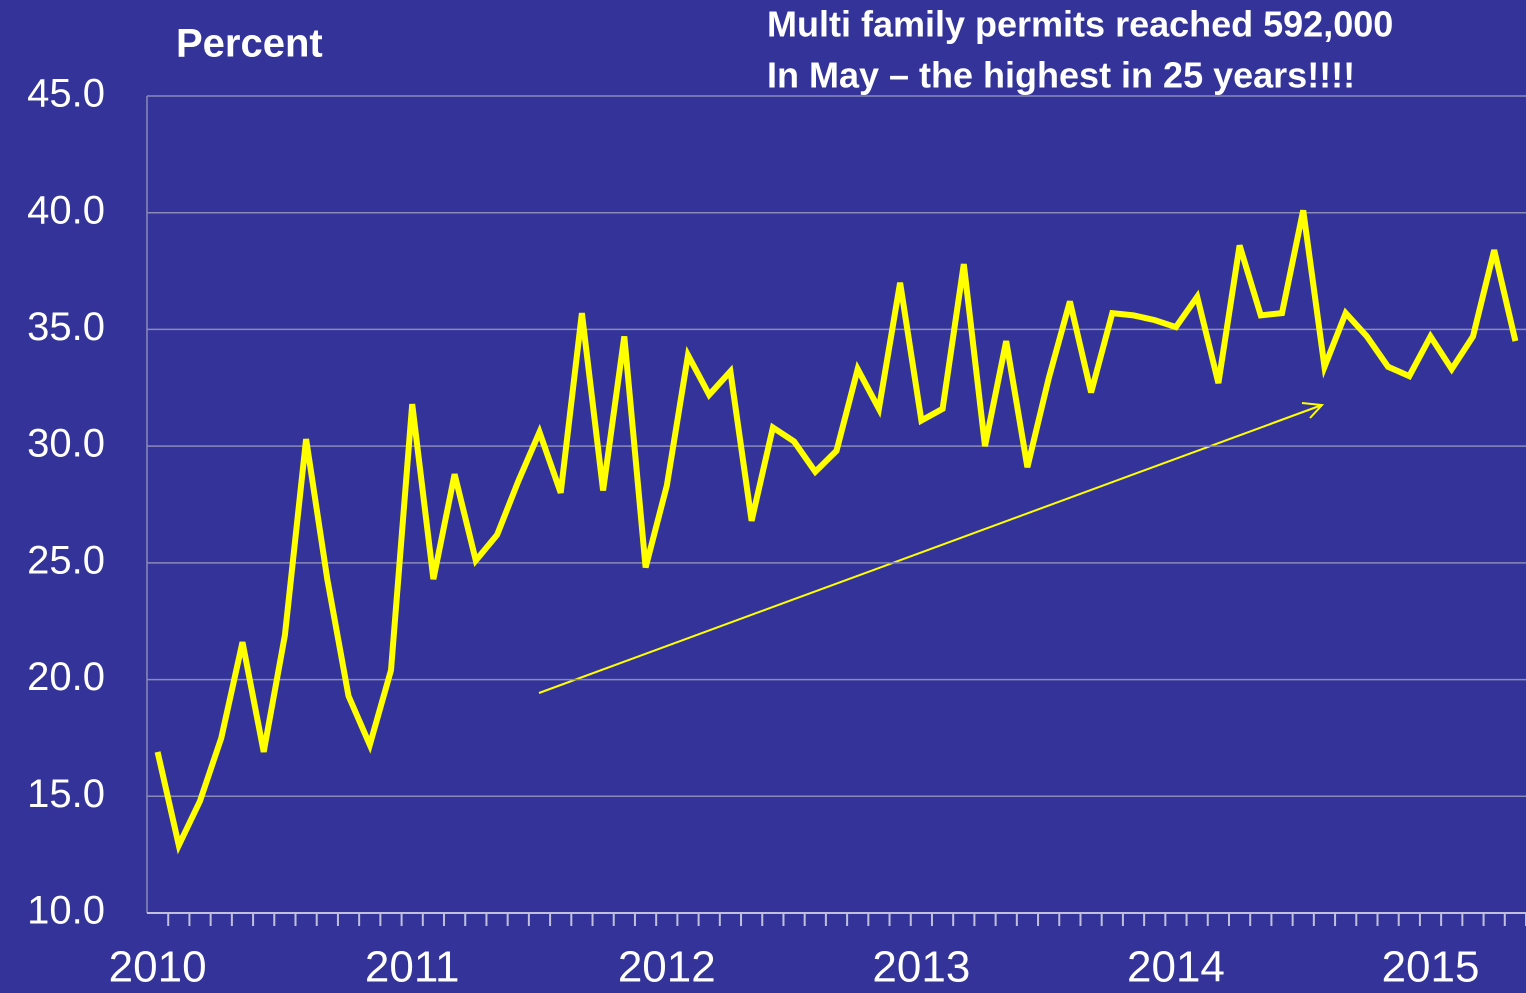 The image size is (1526, 993). What do you see at coordinates (1080, 24) in the screenshot?
I see `annotation: Multi family permits reached 592,000` at bounding box center [1080, 24].